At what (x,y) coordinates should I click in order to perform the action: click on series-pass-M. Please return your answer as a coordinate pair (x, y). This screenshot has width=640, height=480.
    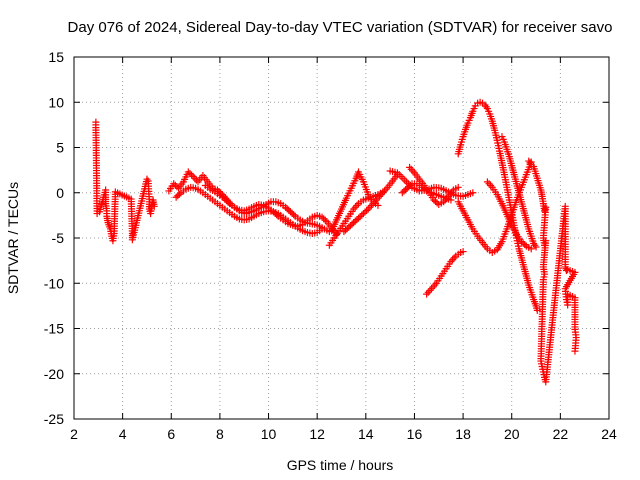
    Looking at the image, I should click on (509, 215).